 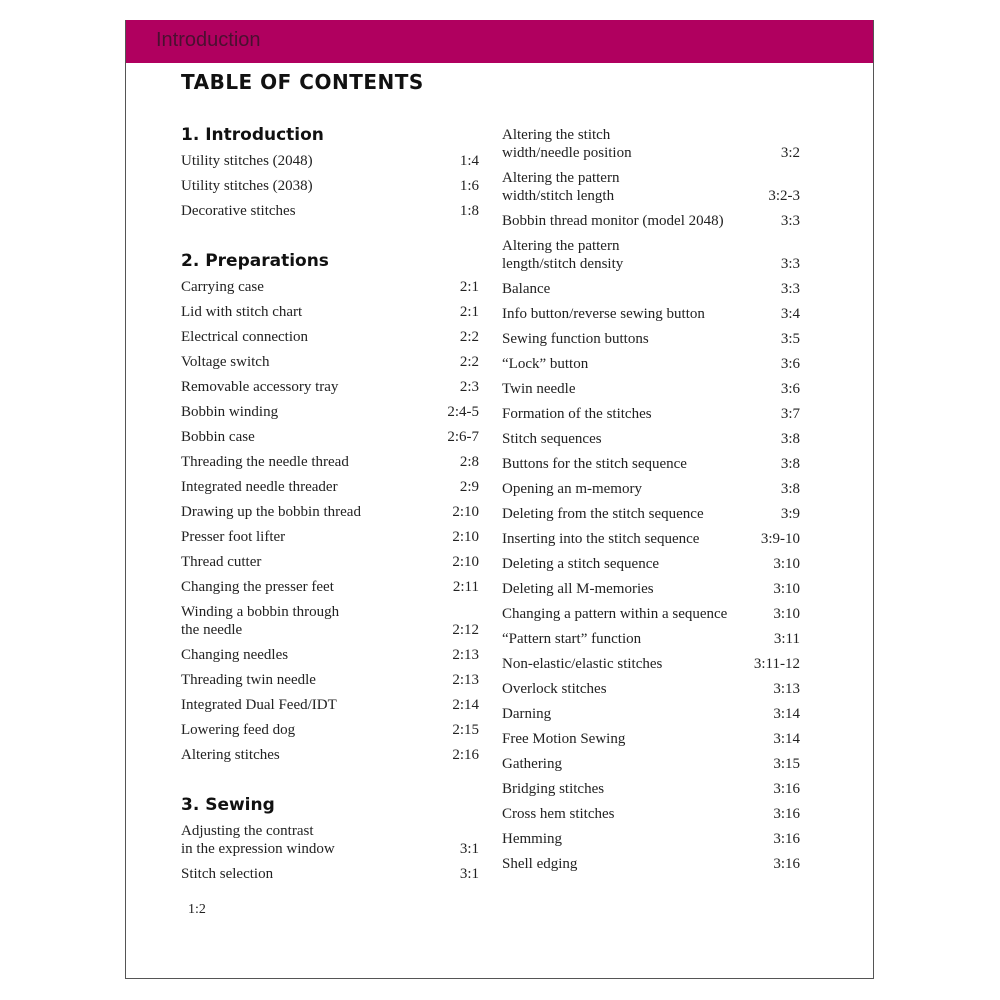 I want to click on toc-entry: Info button/reverse sewing button 3:4, so click(x=651, y=313).